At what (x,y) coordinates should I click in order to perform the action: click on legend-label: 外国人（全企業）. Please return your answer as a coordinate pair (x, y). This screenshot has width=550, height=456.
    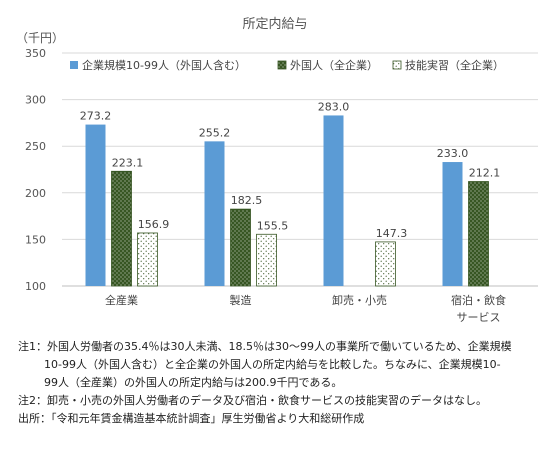
    Looking at the image, I should click on (334, 65).